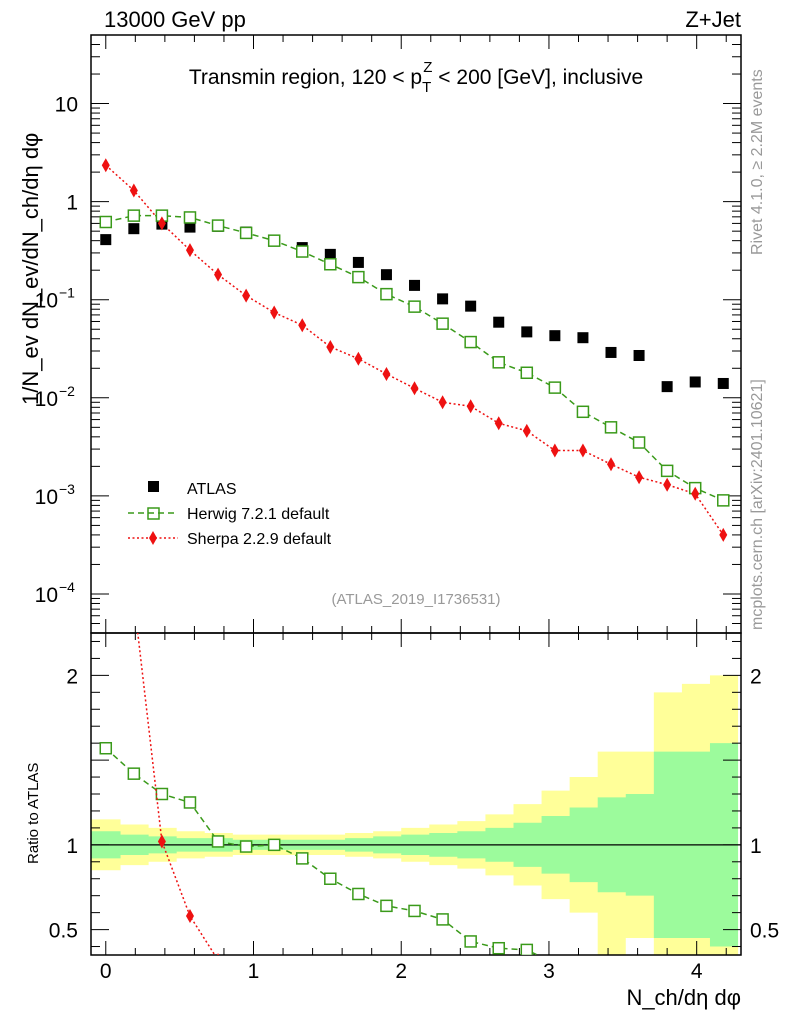 Image resolution: width=786 pixels, height=1024 pixels. What do you see at coordinates (72, 676) in the screenshot?
I see `ratio-y-tick-label: 2` at bounding box center [72, 676].